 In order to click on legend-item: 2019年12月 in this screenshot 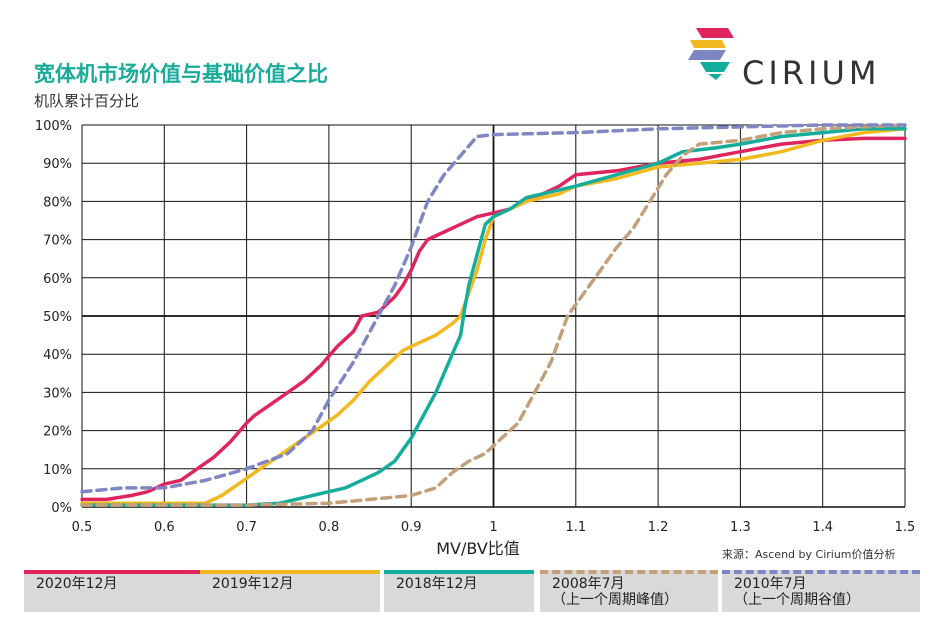, I will do `click(290, 591)`.